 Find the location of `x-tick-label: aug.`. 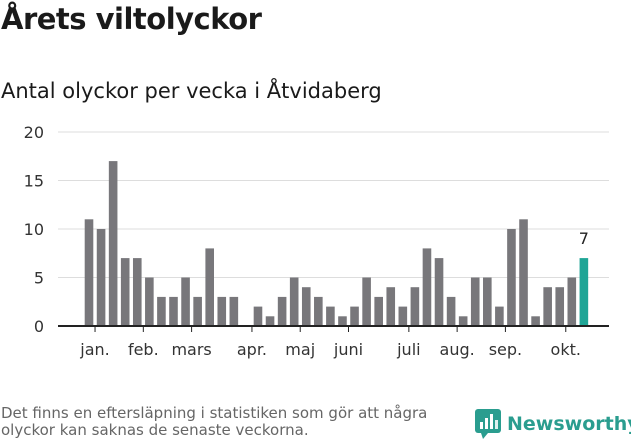

x-tick-label: aug. is located at coordinates (457, 349).